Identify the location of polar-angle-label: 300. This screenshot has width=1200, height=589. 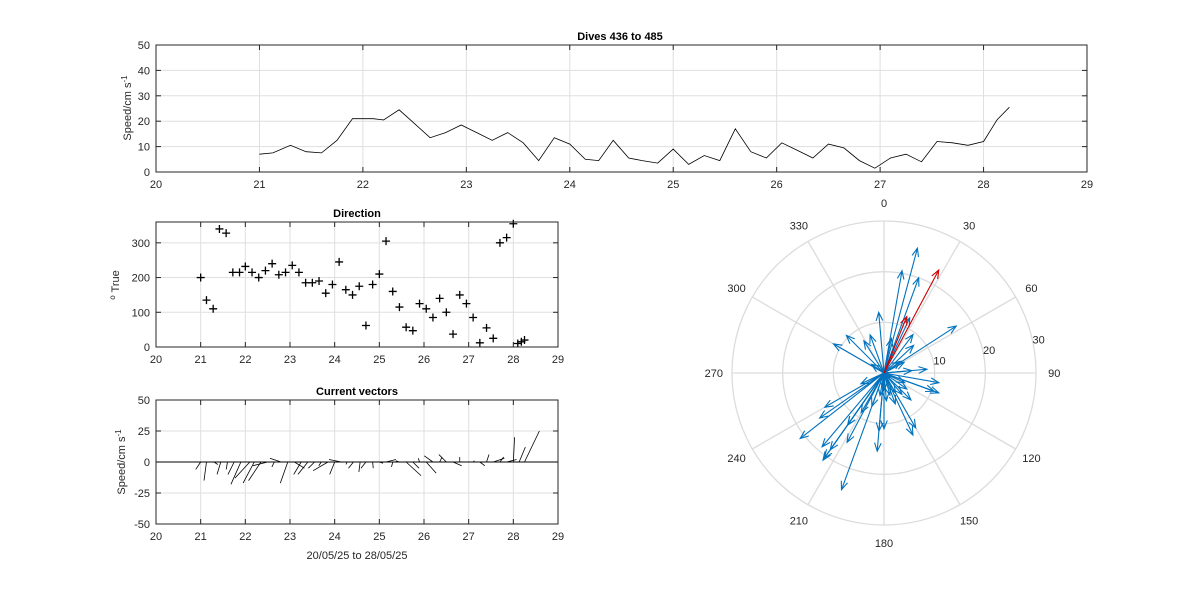
(736, 289).